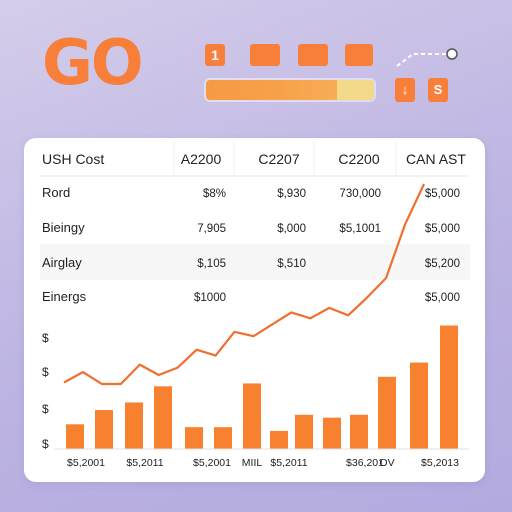 This screenshot has width=512, height=512. Describe the element at coordinates (360, 229) in the screenshot. I see `table-cell: $5,1001` at that location.